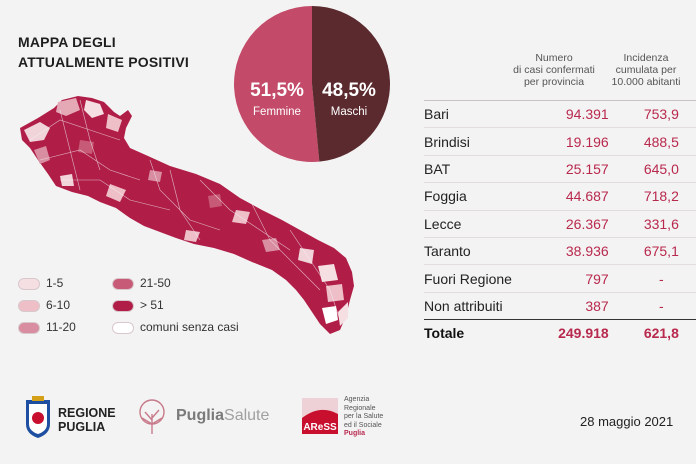 The image size is (696, 464). I want to click on pie-slice-femmine, so click(277, 84).